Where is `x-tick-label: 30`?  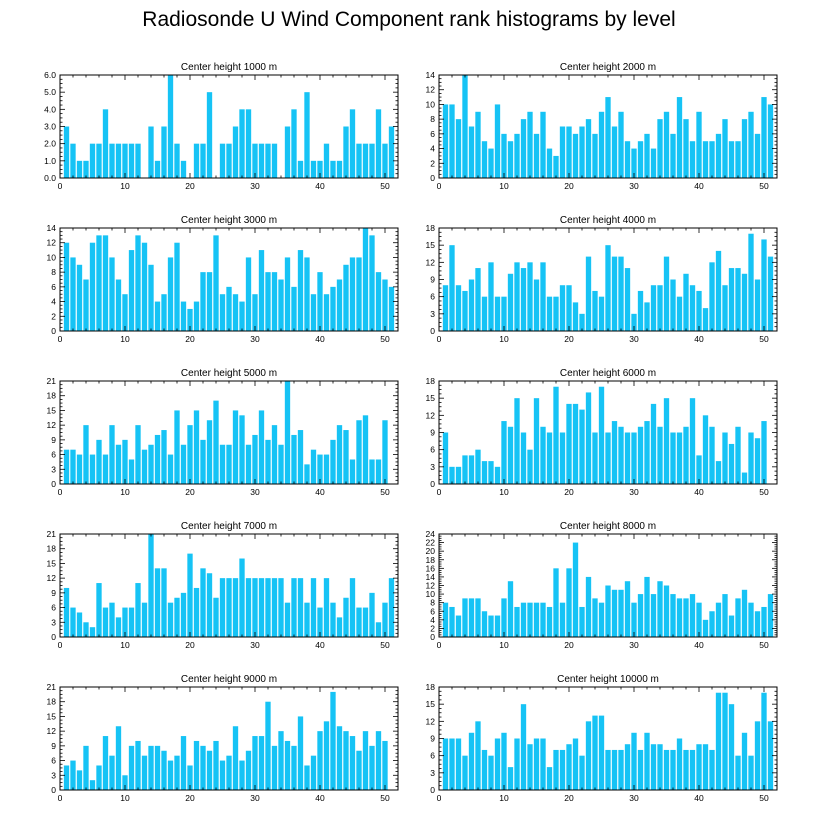 x-tick-label: 30 is located at coordinates (634, 798).